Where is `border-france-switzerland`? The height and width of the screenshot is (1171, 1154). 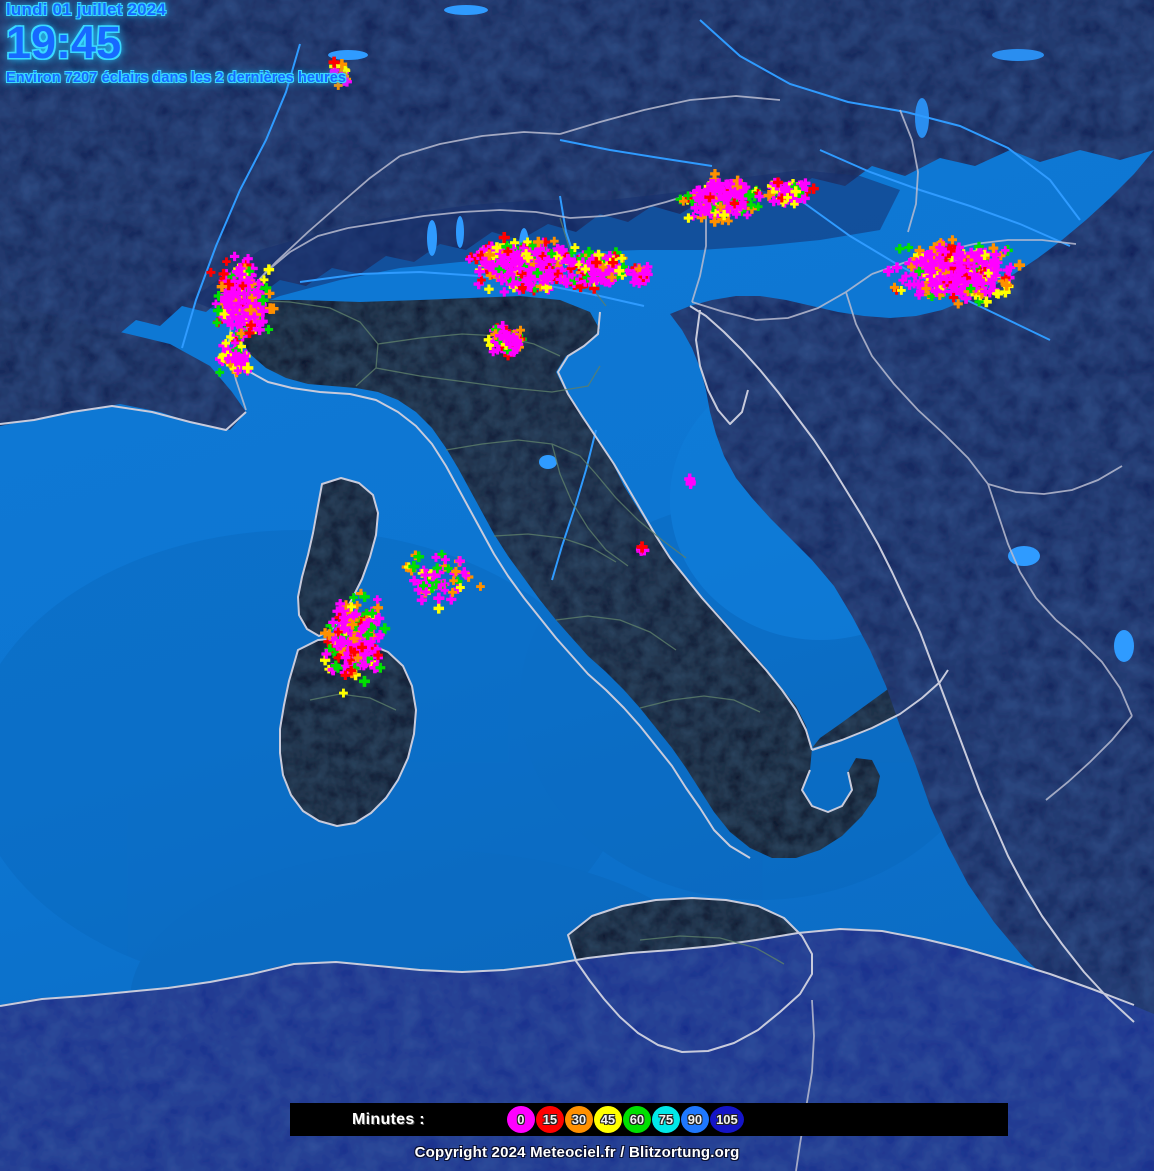
border-france-switzerland is located at coordinates (323, 225).